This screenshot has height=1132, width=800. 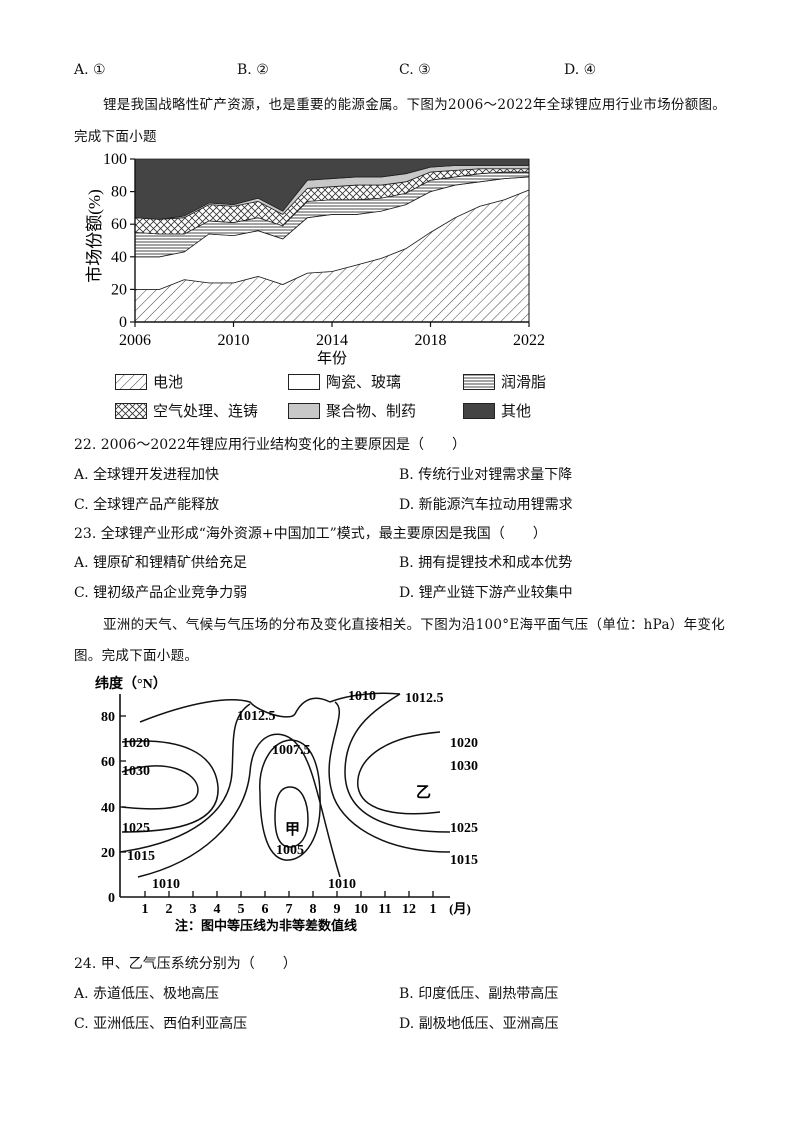 I want to click on contour-1025-left, so click(x=170, y=786).